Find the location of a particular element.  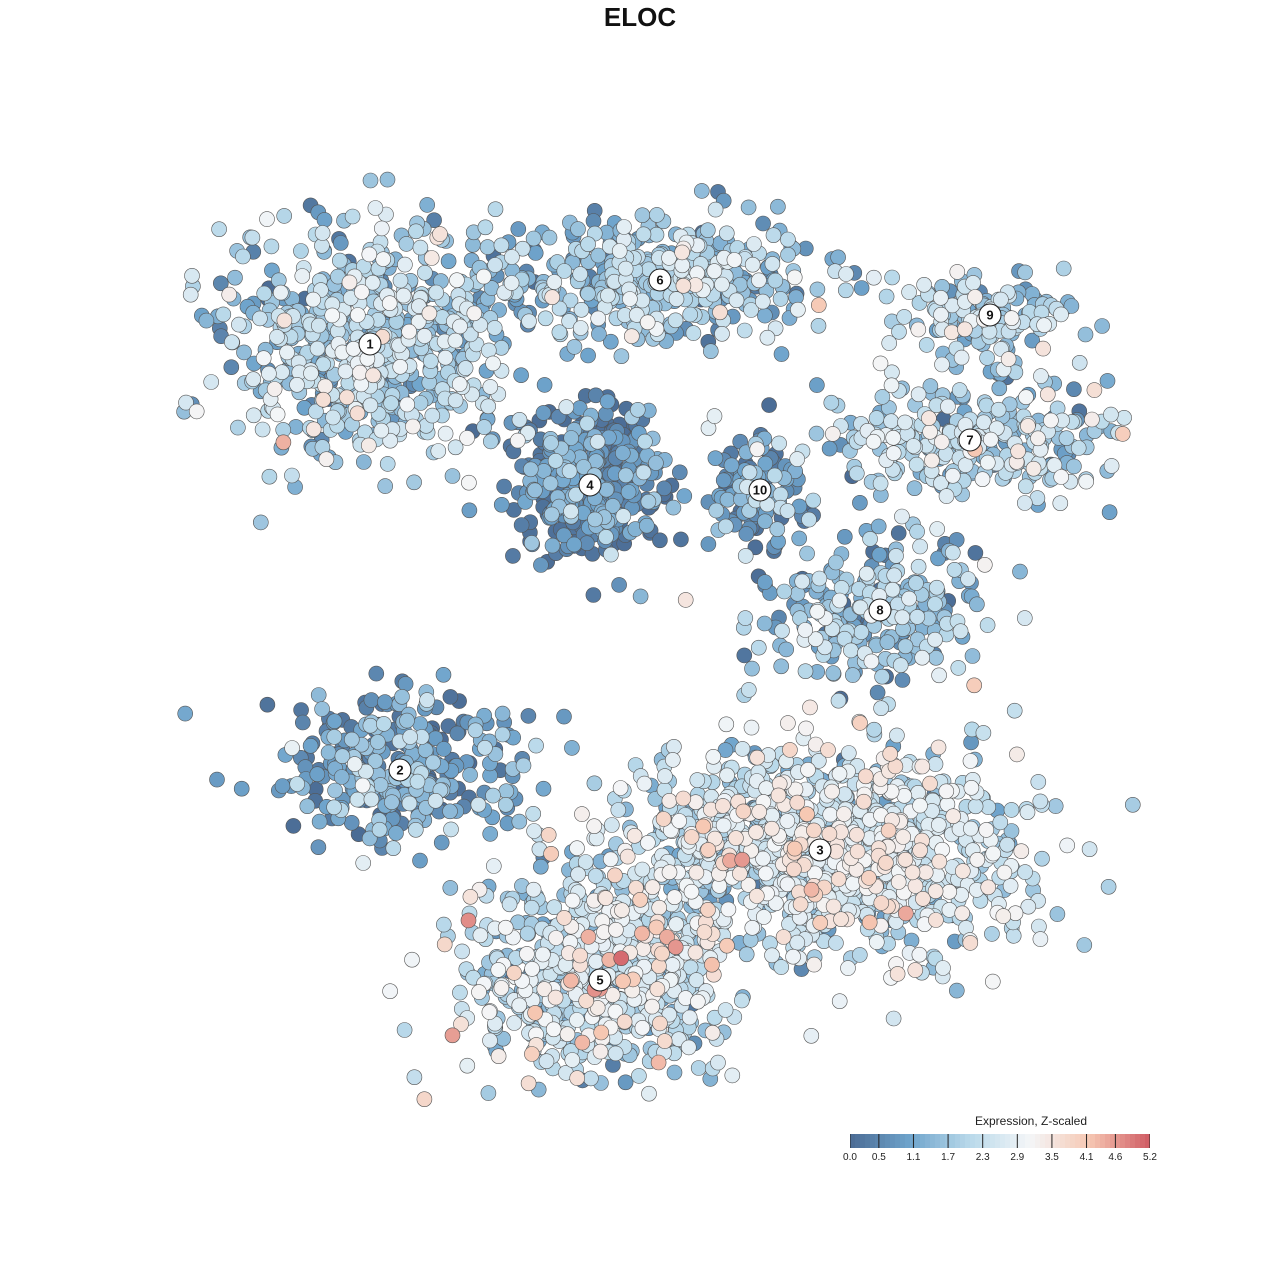

svg-text: 5 is located at coordinates (599, 980).